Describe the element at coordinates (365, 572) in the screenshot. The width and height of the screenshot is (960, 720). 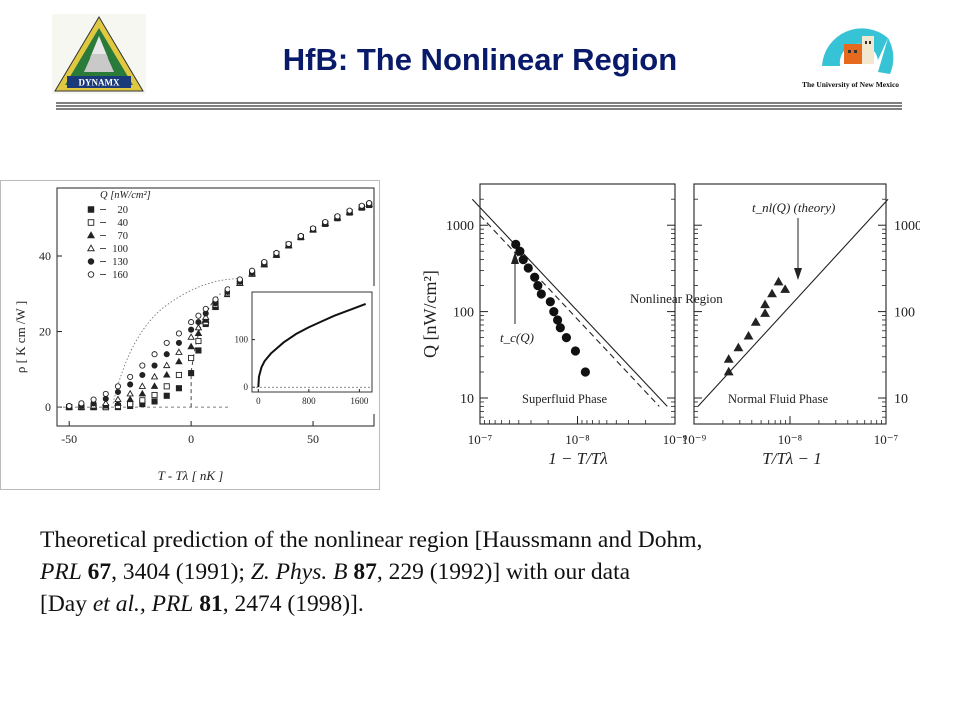
I see `caption-line2-seg-6: 87` at that location.